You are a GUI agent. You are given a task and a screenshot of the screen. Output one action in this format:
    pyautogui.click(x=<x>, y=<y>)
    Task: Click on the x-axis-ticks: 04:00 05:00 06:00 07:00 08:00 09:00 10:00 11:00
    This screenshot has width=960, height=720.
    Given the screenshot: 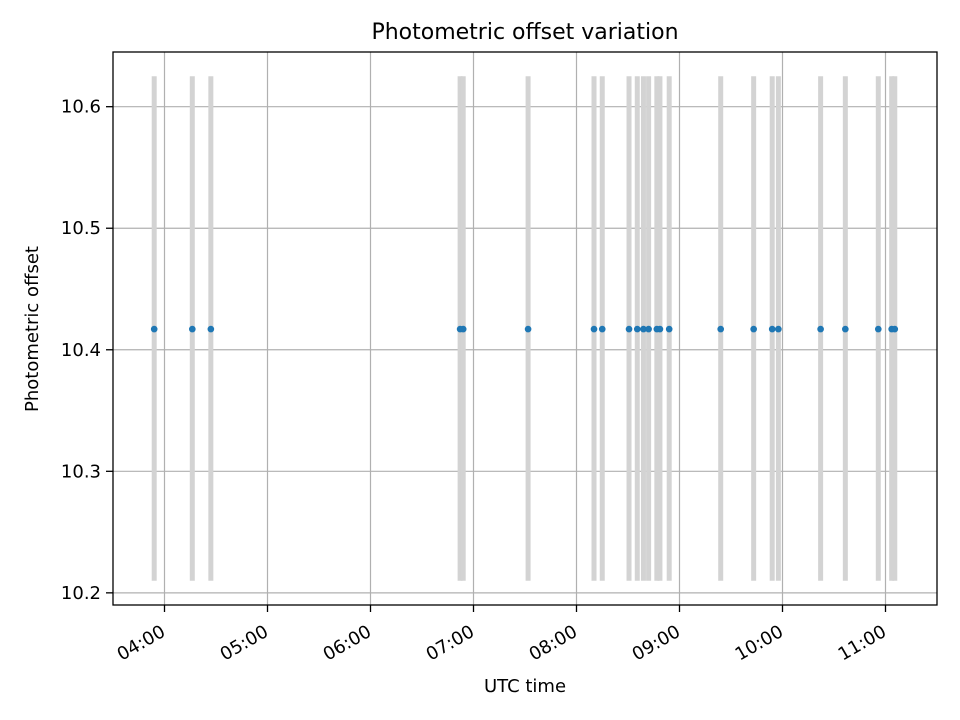 What is the action you would take?
    pyautogui.click(x=502, y=635)
    